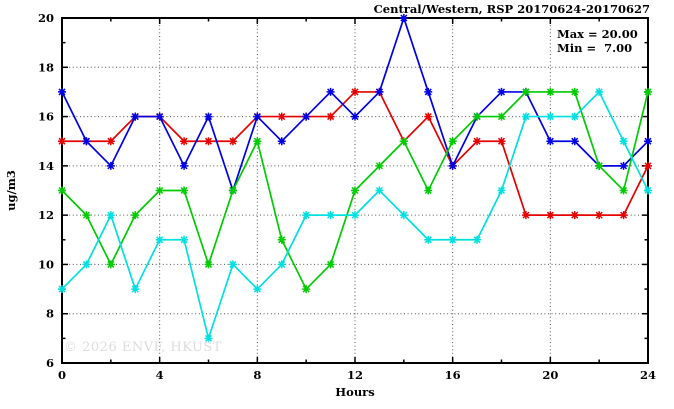 The height and width of the screenshot is (409, 674). What do you see at coordinates (50, 314) in the screenshot?
I see `y-tick-label: 8` at bounding box center [50, 314].